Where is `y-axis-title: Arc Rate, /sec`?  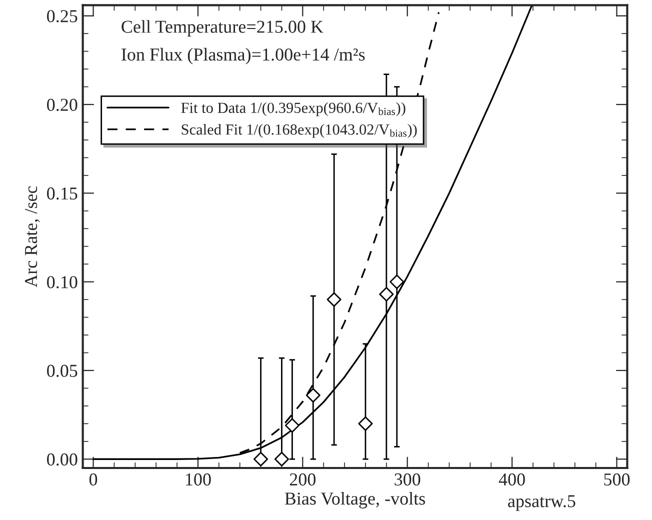 y-axis-title: Arc Rate, /sec is located at coordinates (32, 237).